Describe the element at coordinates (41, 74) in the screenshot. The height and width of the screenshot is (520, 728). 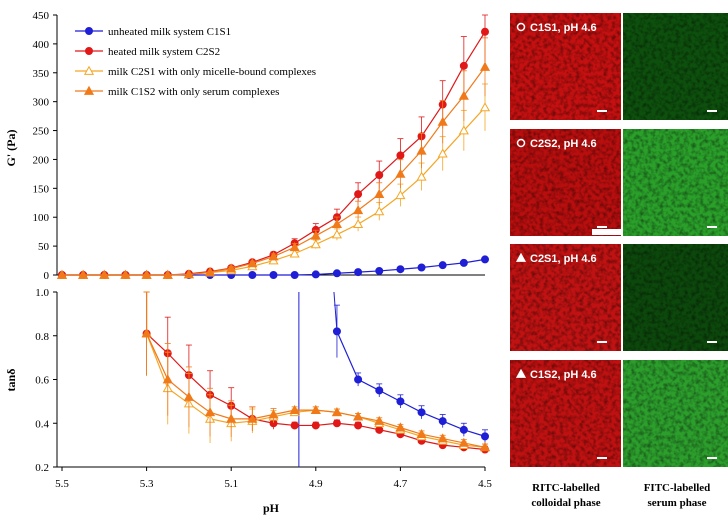
I see `g-y-tick-label: 350` at that location.